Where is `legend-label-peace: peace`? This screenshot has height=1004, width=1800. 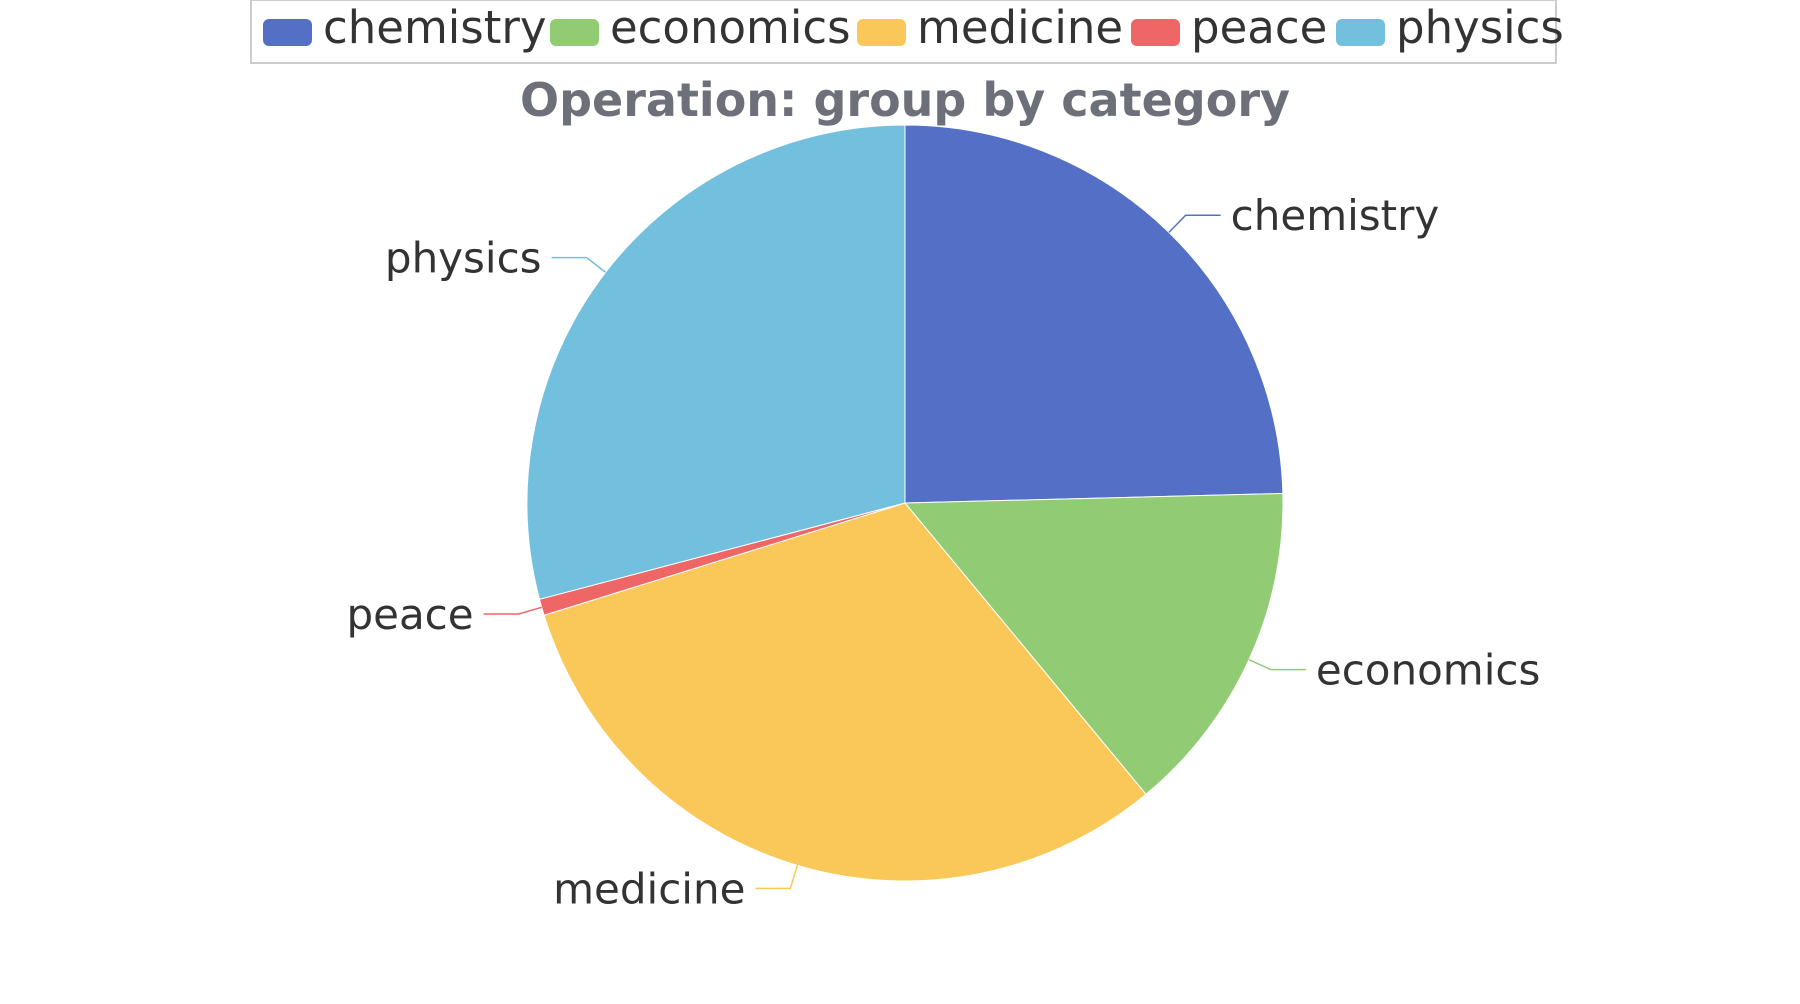 legend-label-peace: peace is located at coordinates (1259, 27).